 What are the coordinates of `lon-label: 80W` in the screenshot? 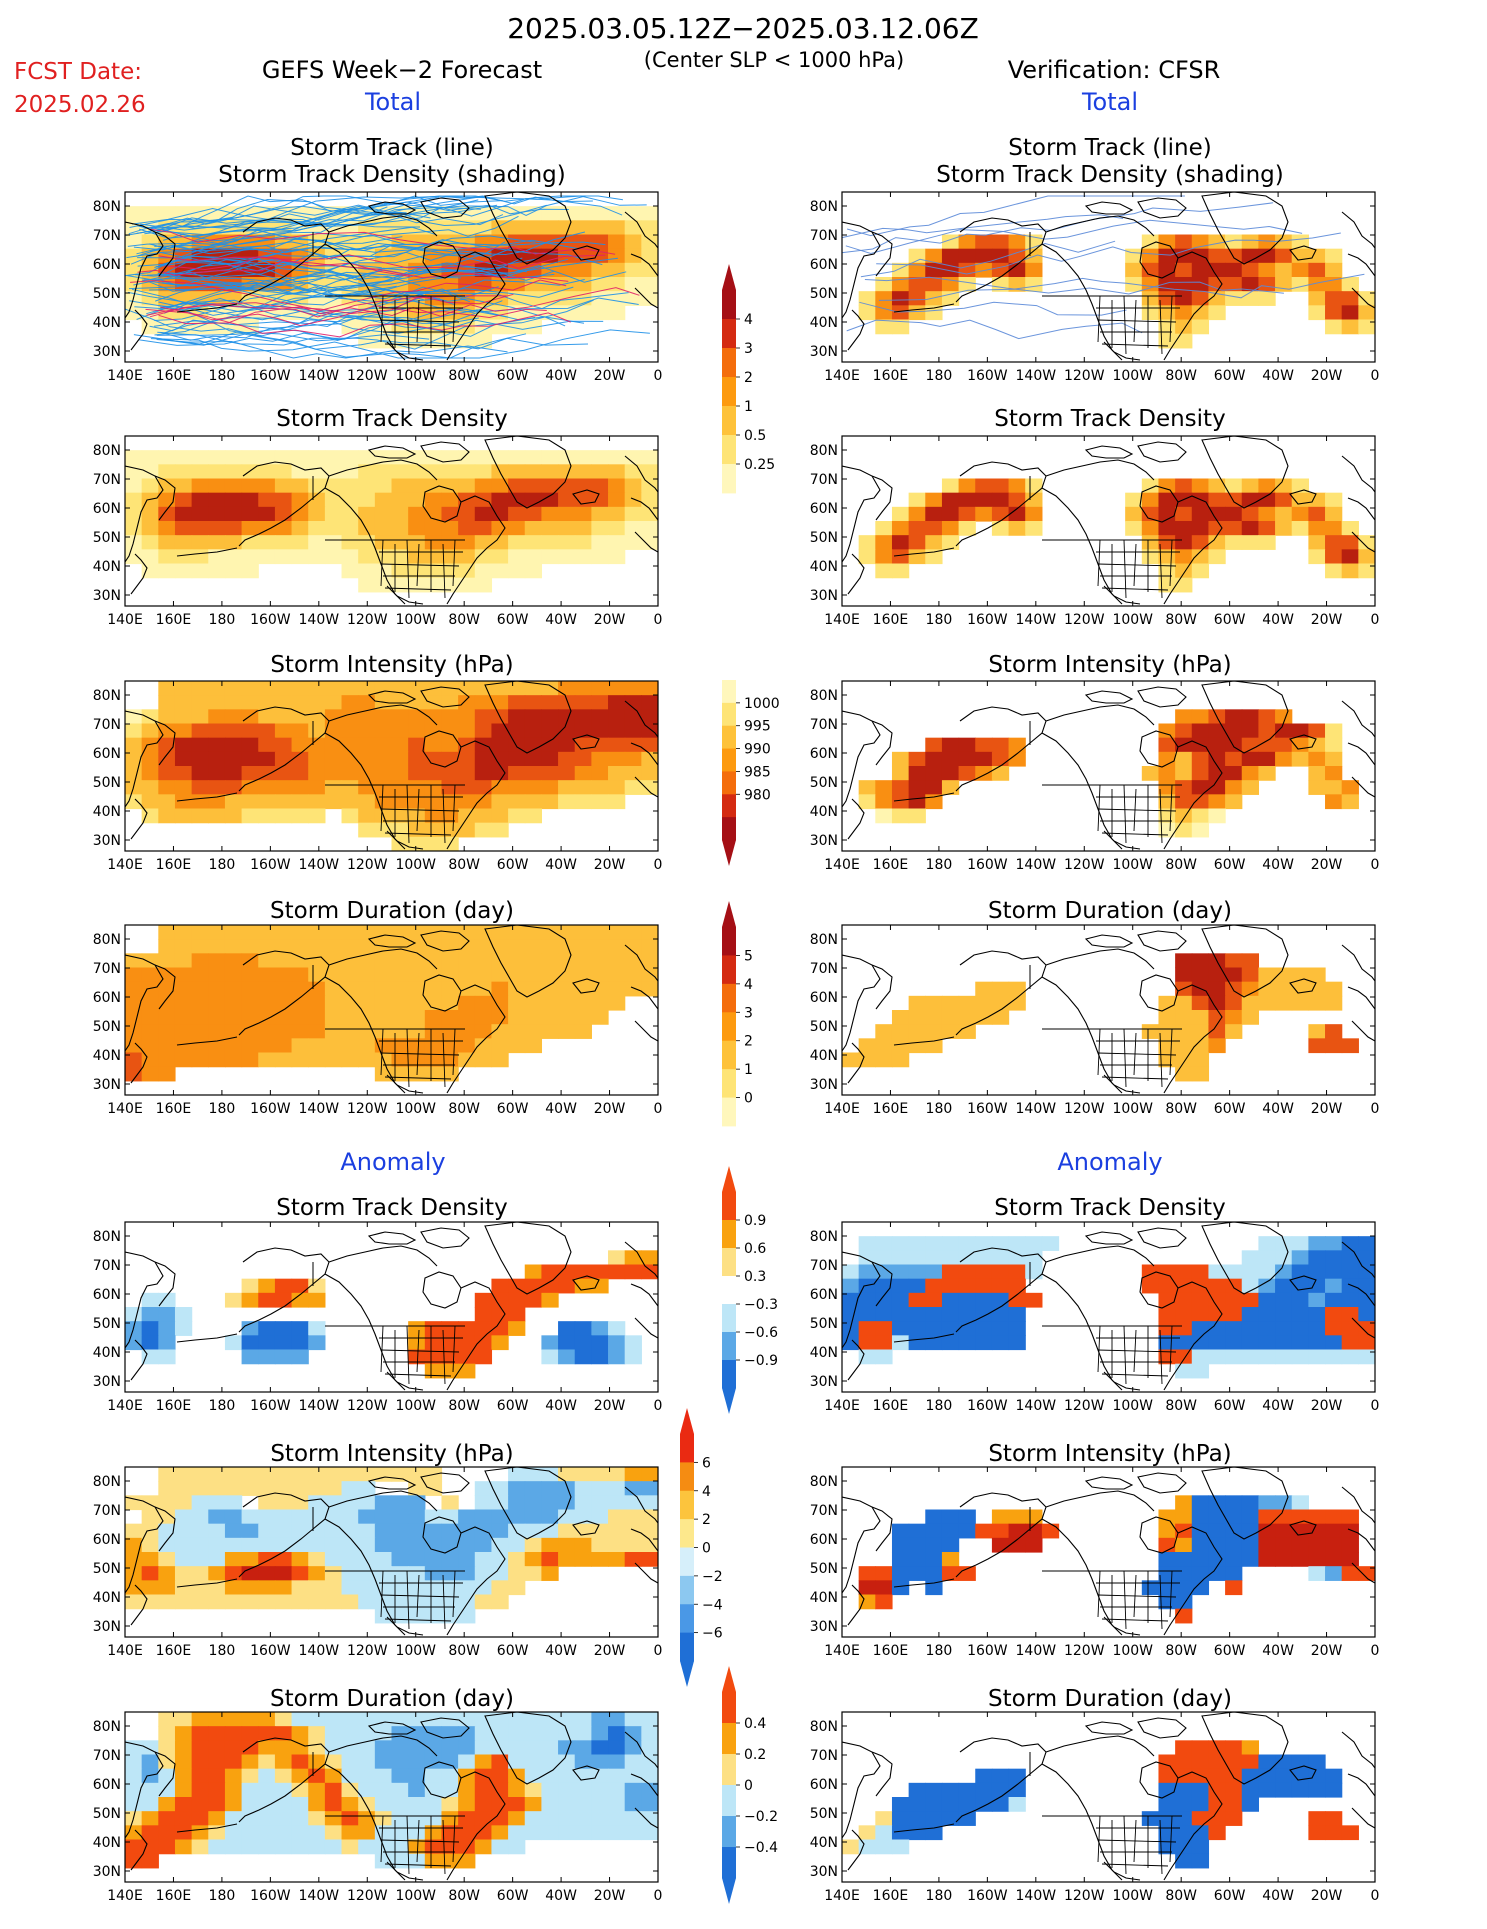 It's located at (1181, 620).